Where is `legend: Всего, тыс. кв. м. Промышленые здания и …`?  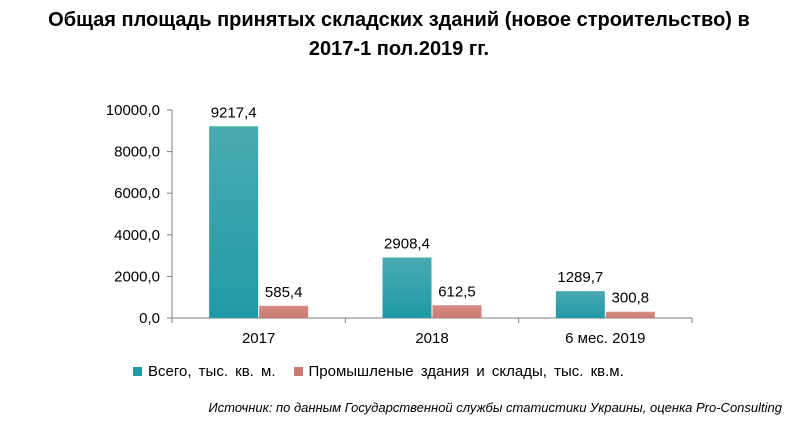 legend: Всего, тыс. кв. м. Промышленые здания и … is located at coordinates (387, 371).